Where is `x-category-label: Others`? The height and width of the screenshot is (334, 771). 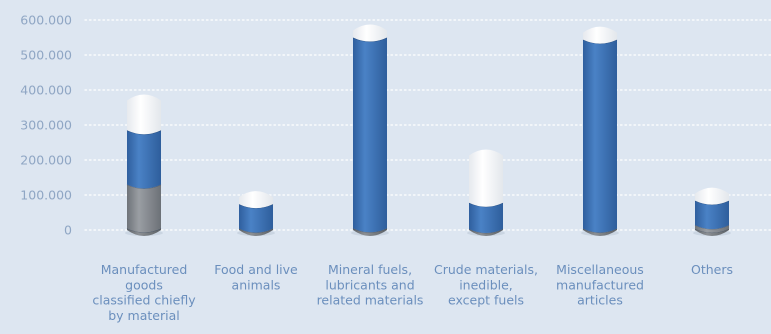
x-category-label: Others is located at coordinates (712, 269).